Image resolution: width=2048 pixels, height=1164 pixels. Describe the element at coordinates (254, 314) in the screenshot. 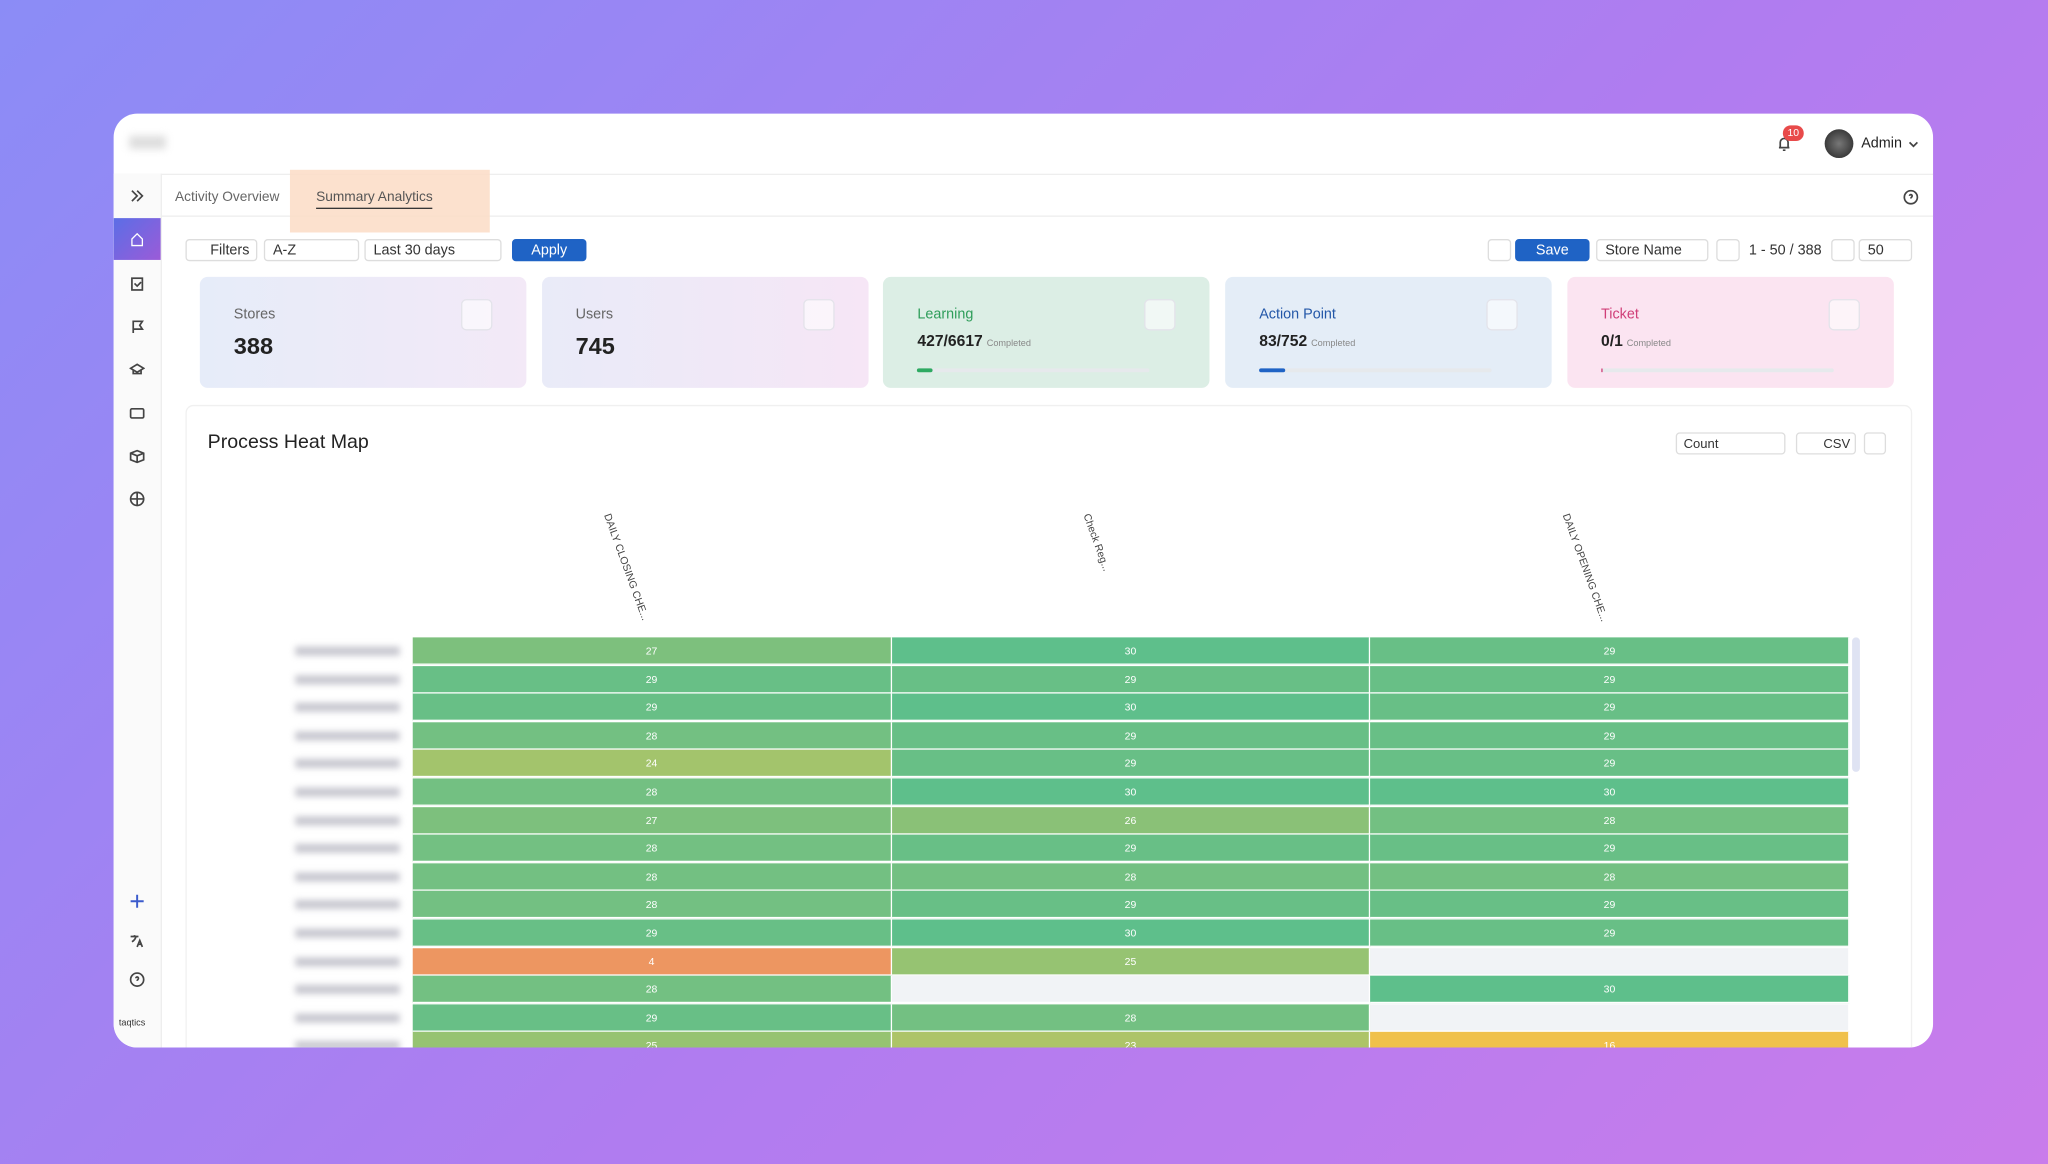

I see `kpi-label: Stores` at that location.